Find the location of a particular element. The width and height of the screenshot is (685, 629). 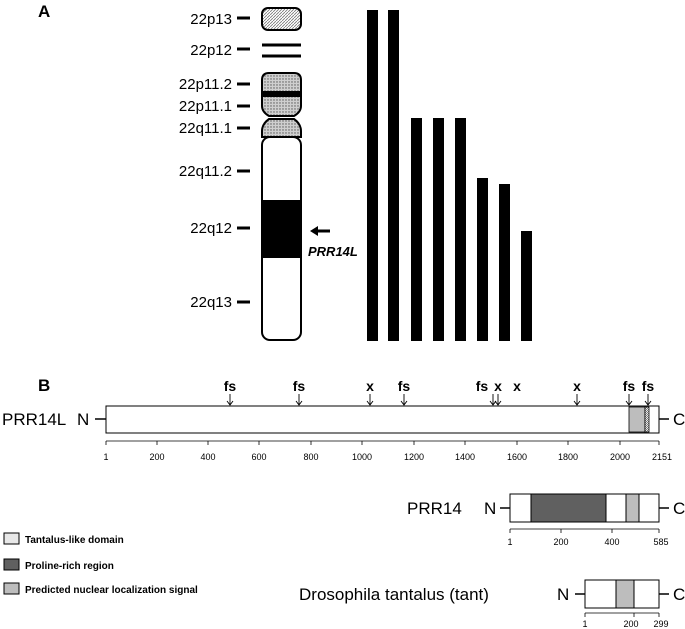

prr14l-n-terminus: N is located at coordinates (83, 419).